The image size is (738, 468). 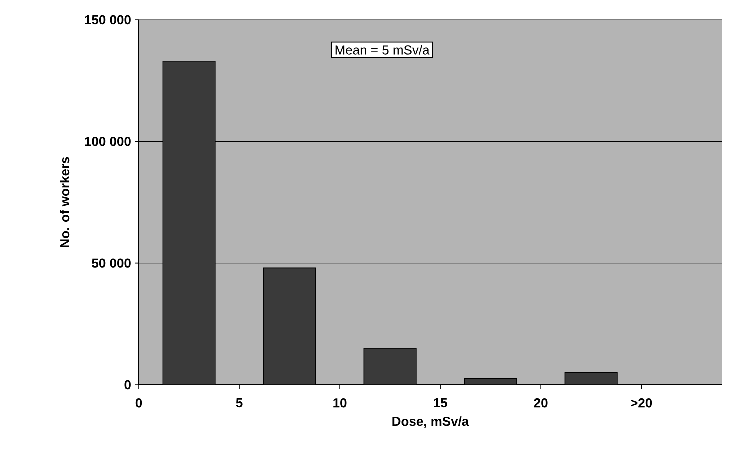 I want to click on y-axis-title: No. of workers, so click(x=65, y=202).